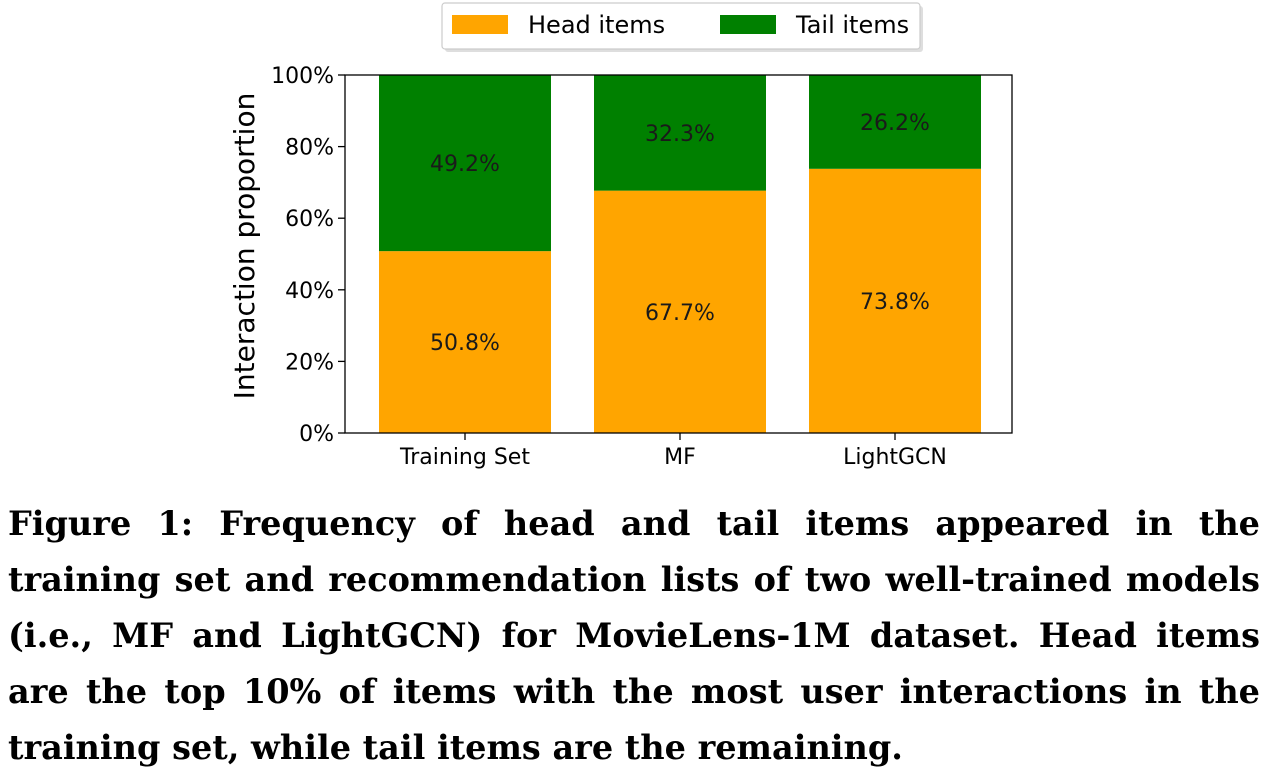  Describe the element at coordinates (895, 457) in the screenshot. I see `x-tick-label: LightGCN` at that location.